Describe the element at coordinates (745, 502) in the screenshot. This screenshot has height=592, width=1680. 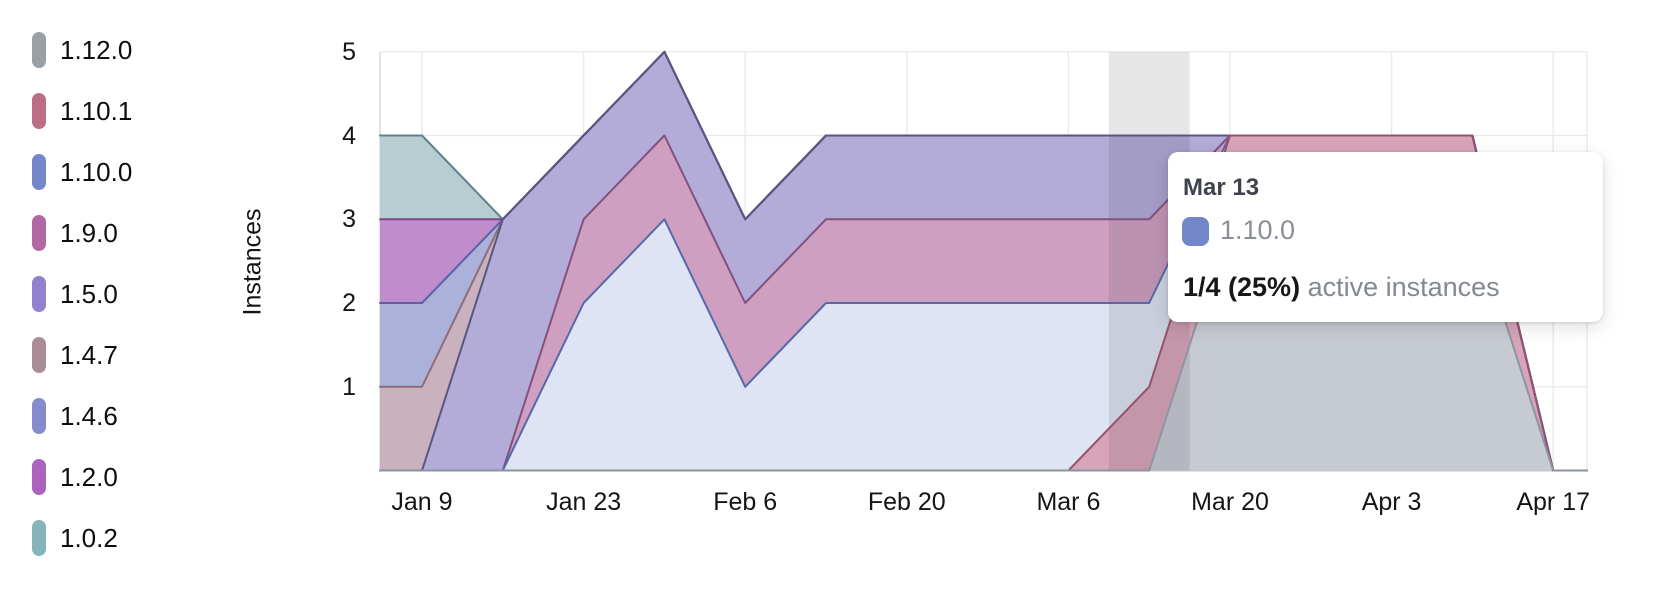
I see `x-tick-label: Feb 6` at that location.